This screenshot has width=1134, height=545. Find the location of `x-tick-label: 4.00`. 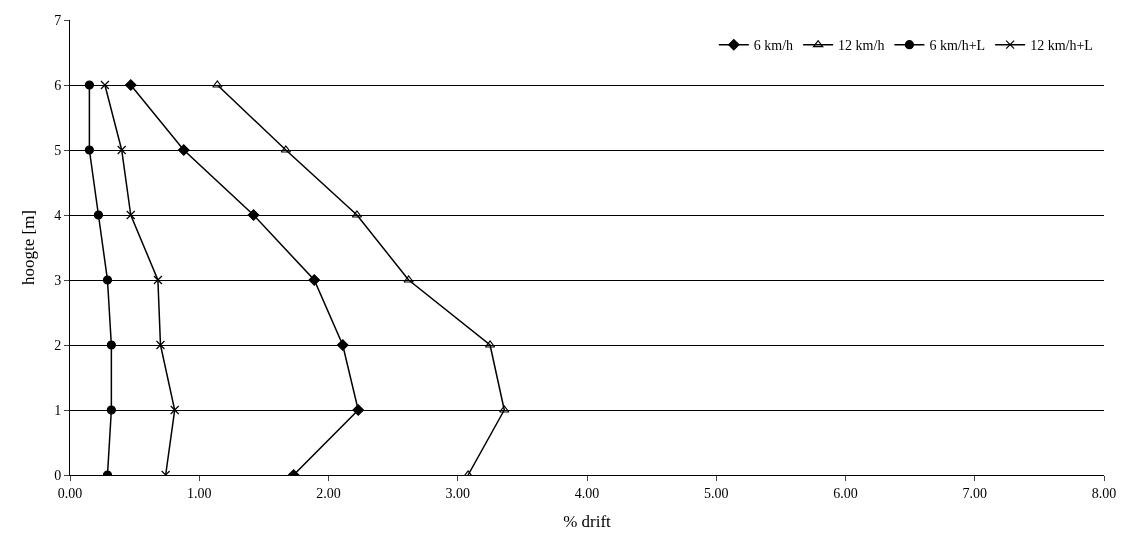

x-tick-label: 4.00 is located at coordinates (587, 493).